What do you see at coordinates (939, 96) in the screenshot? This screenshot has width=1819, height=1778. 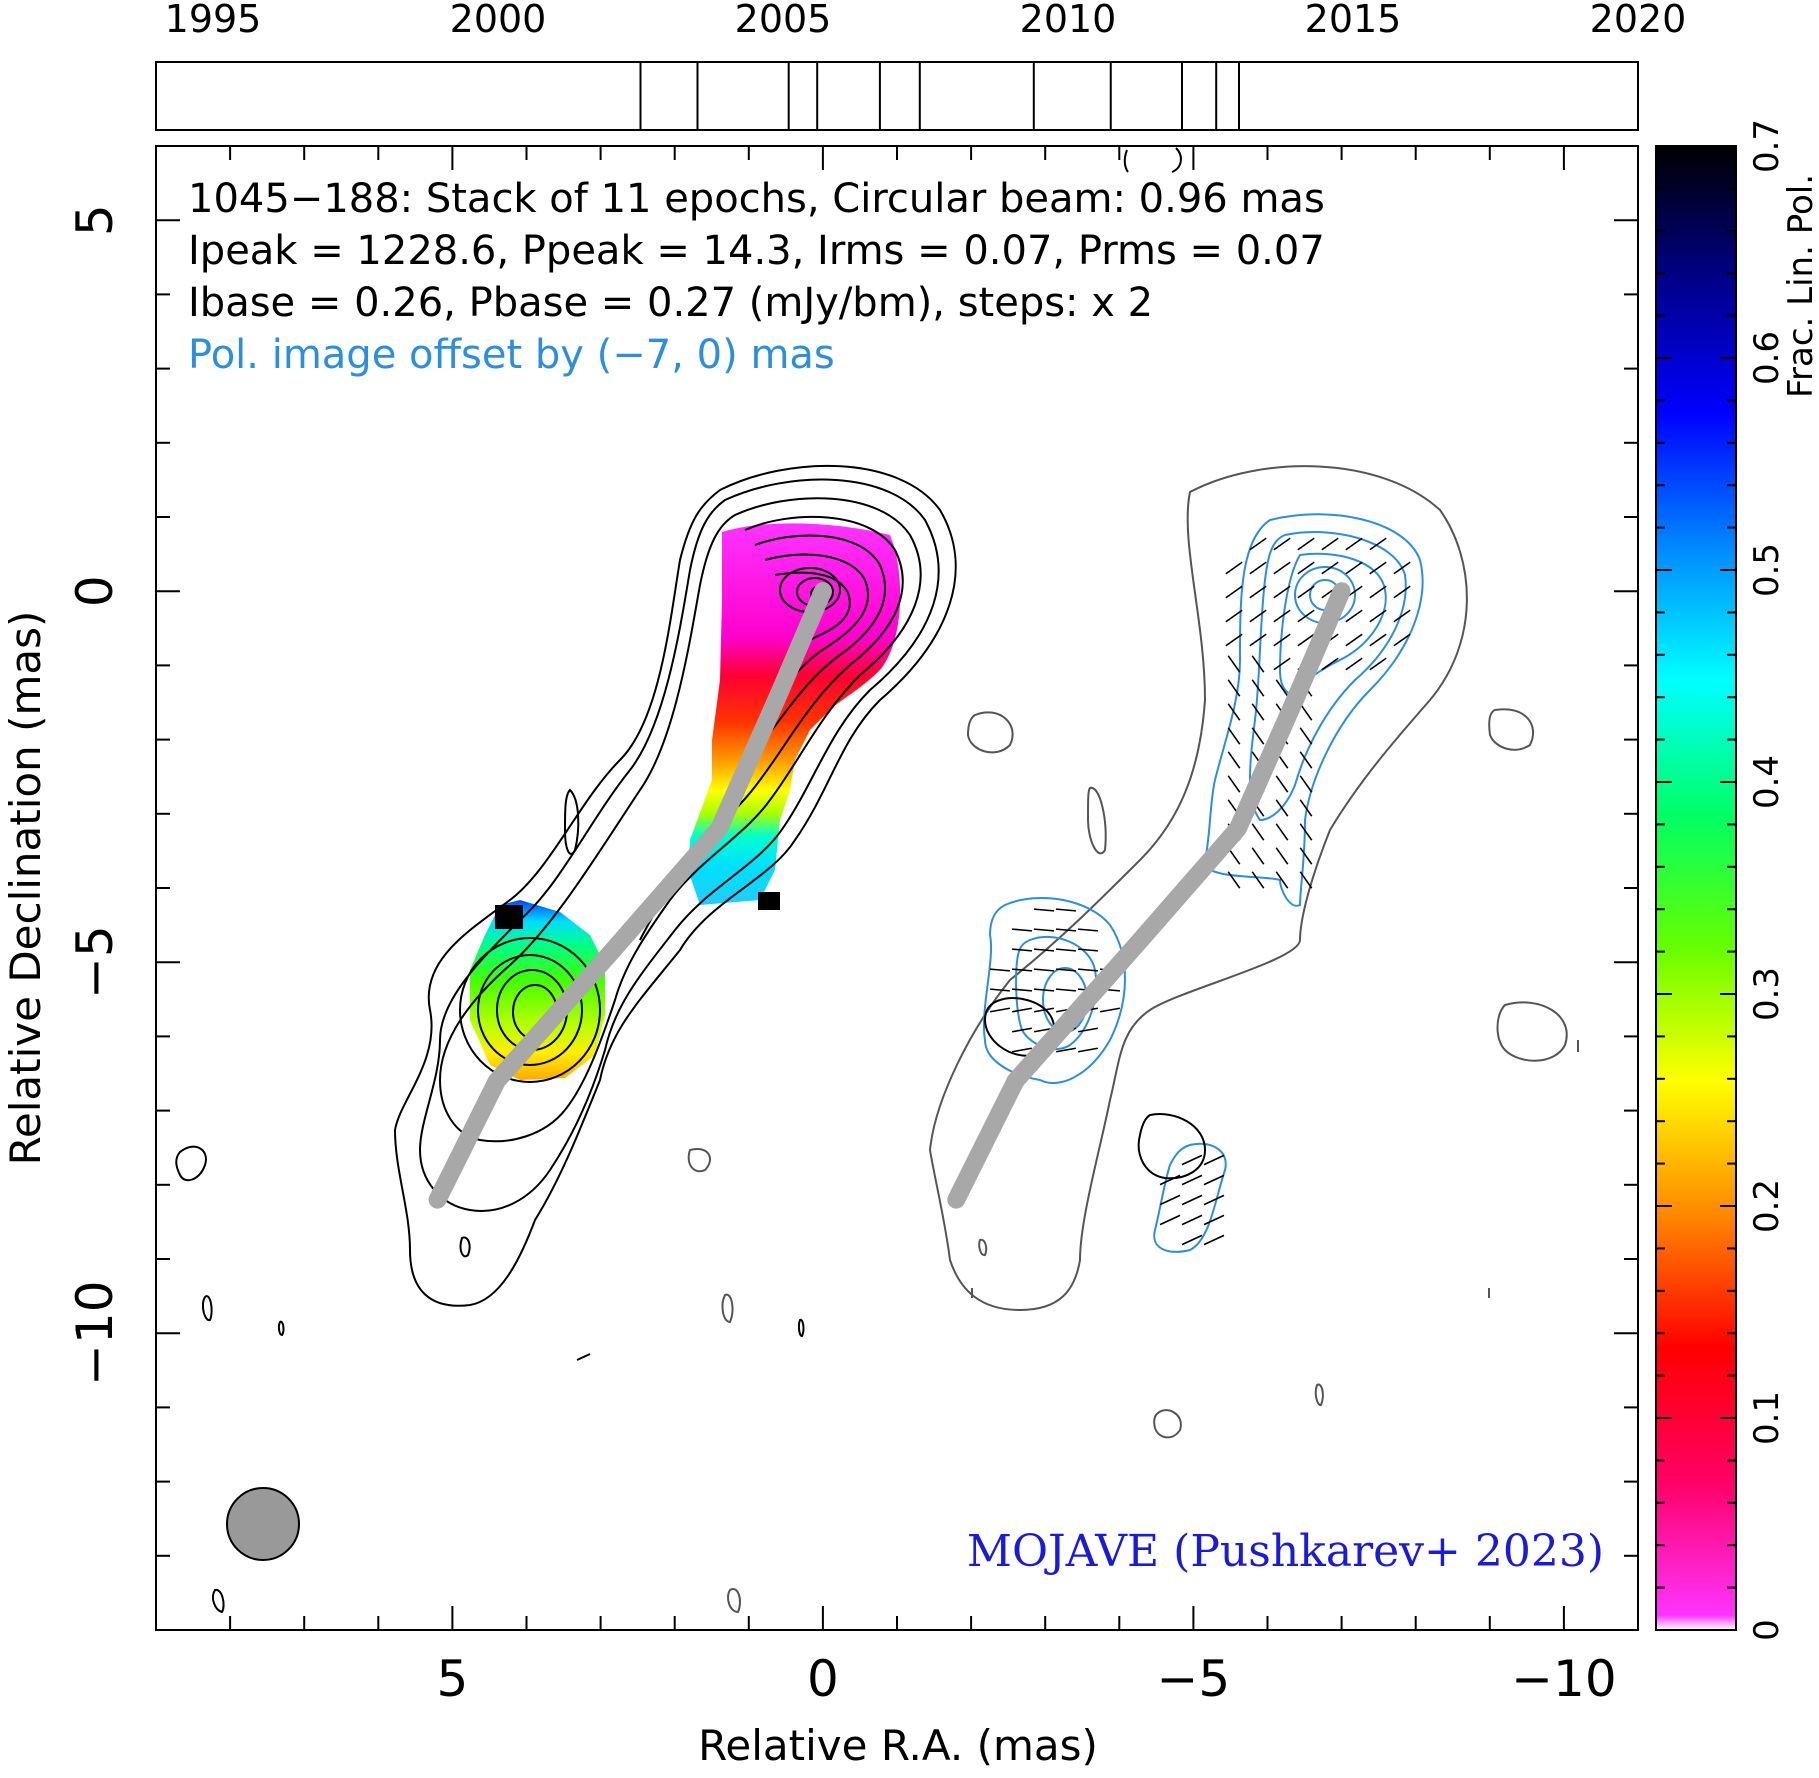 I see `timeline-epochs` at bounding box center [939, 96].